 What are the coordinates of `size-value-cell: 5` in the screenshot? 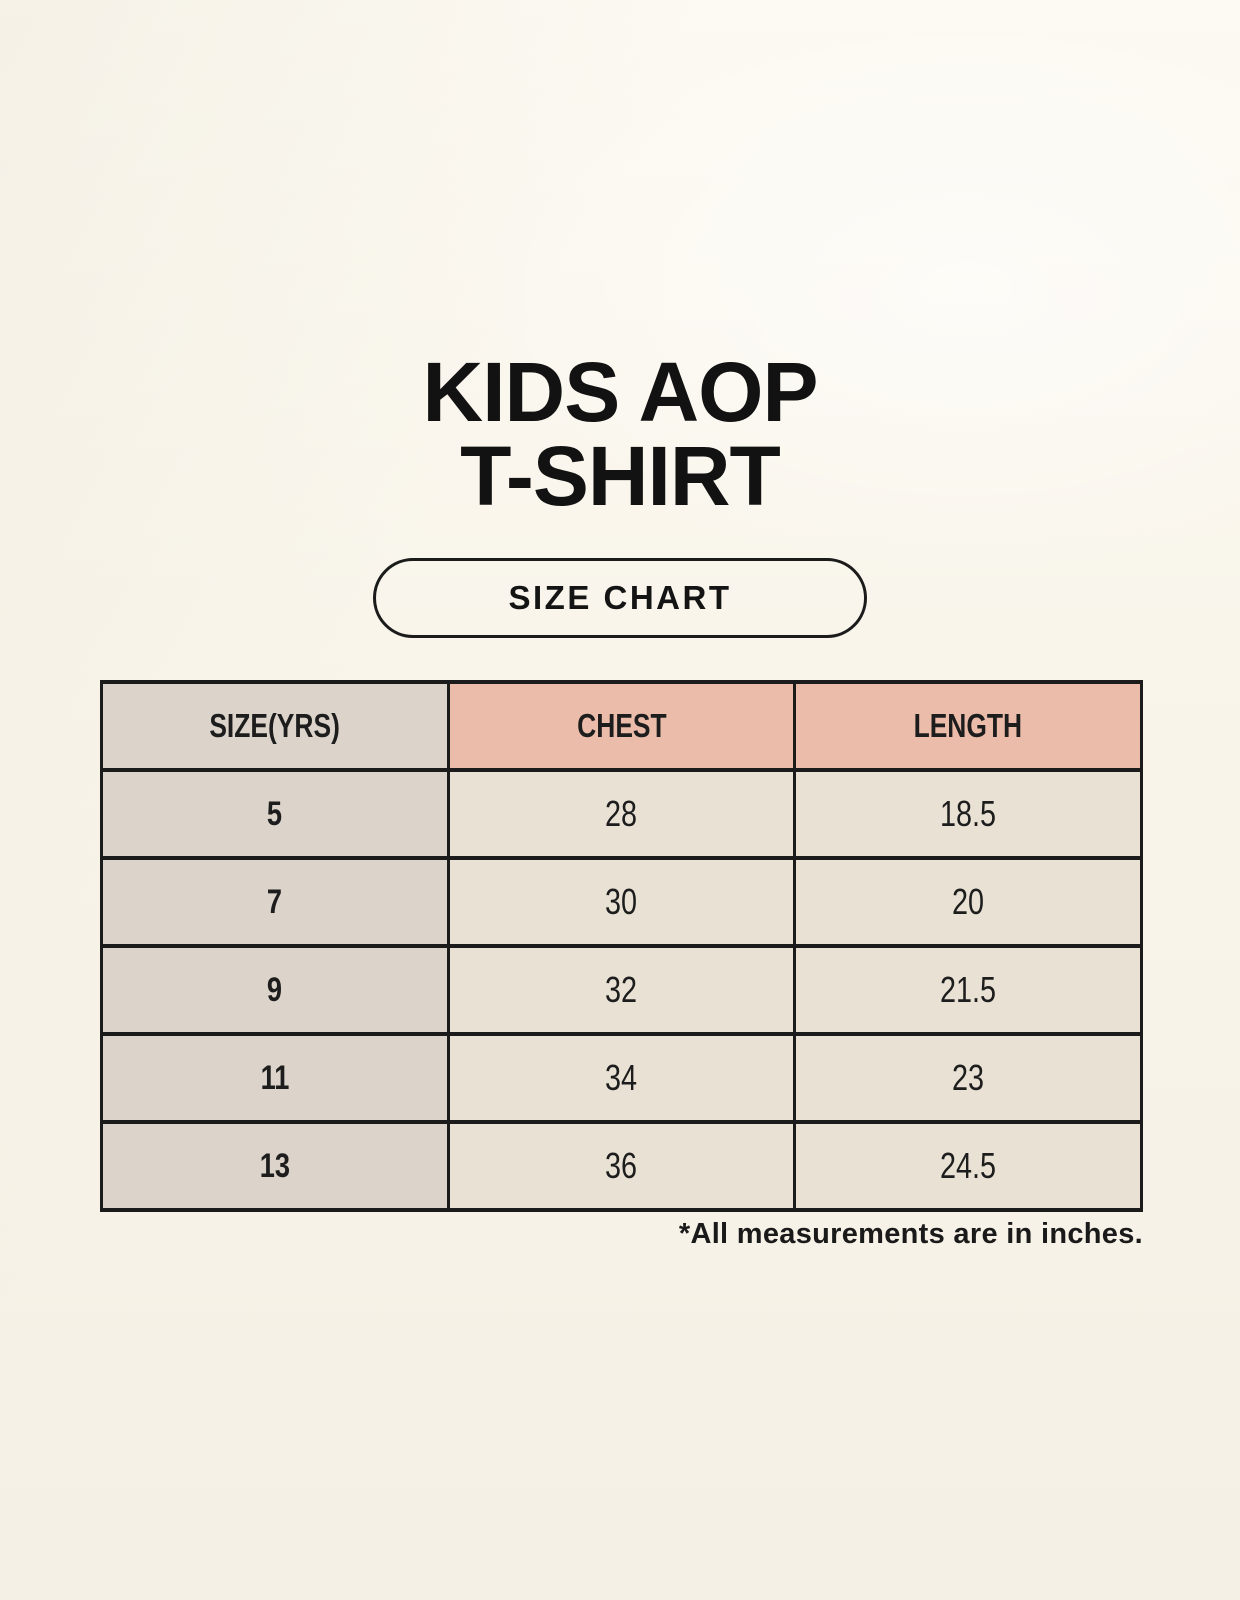 It's located at (275, 814).